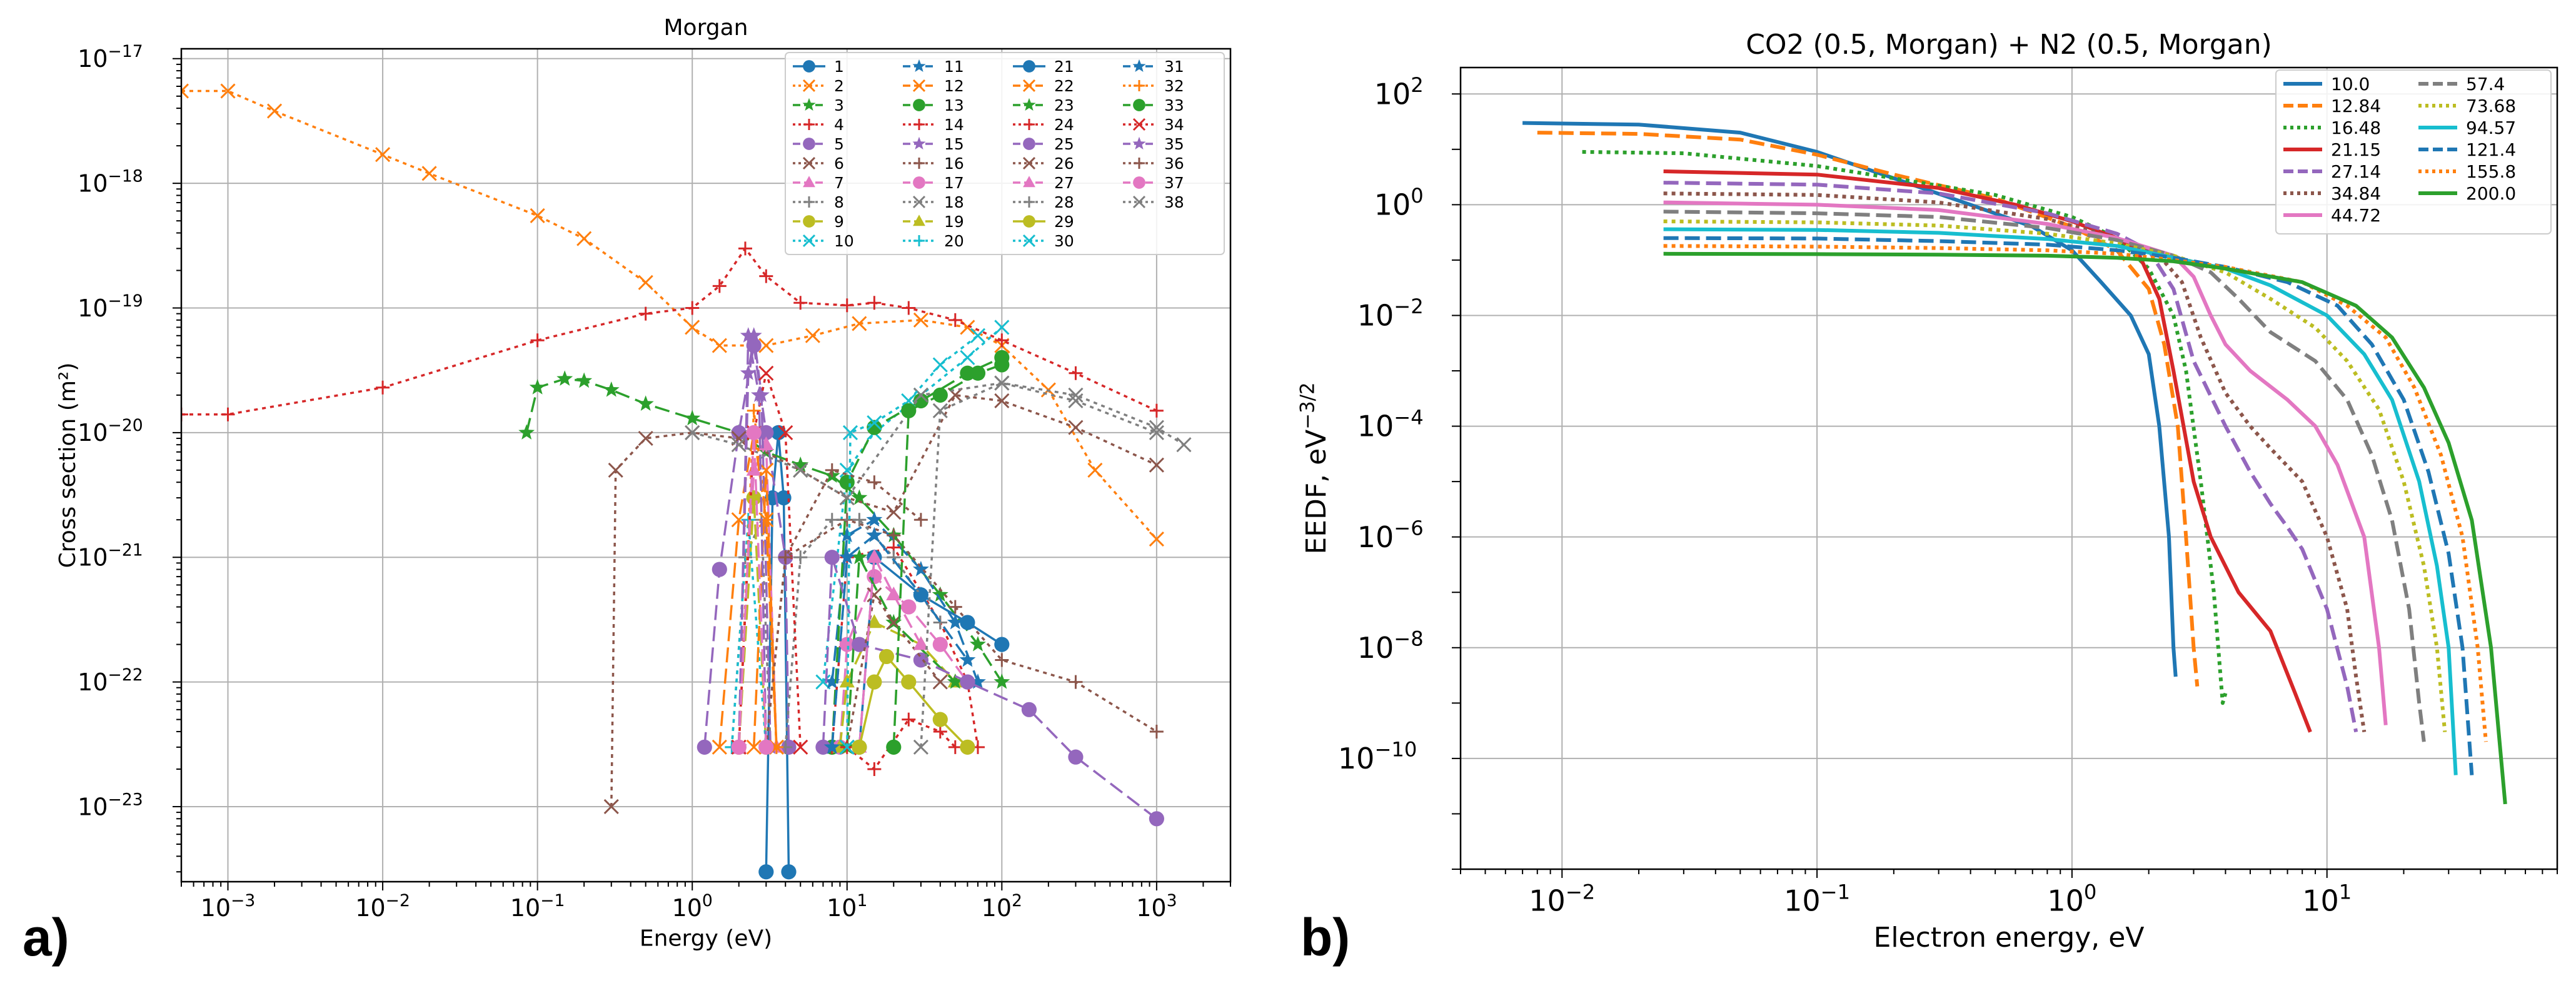  I want to click on y-tick-label: 10⁻⁸, so click(1390, 646).